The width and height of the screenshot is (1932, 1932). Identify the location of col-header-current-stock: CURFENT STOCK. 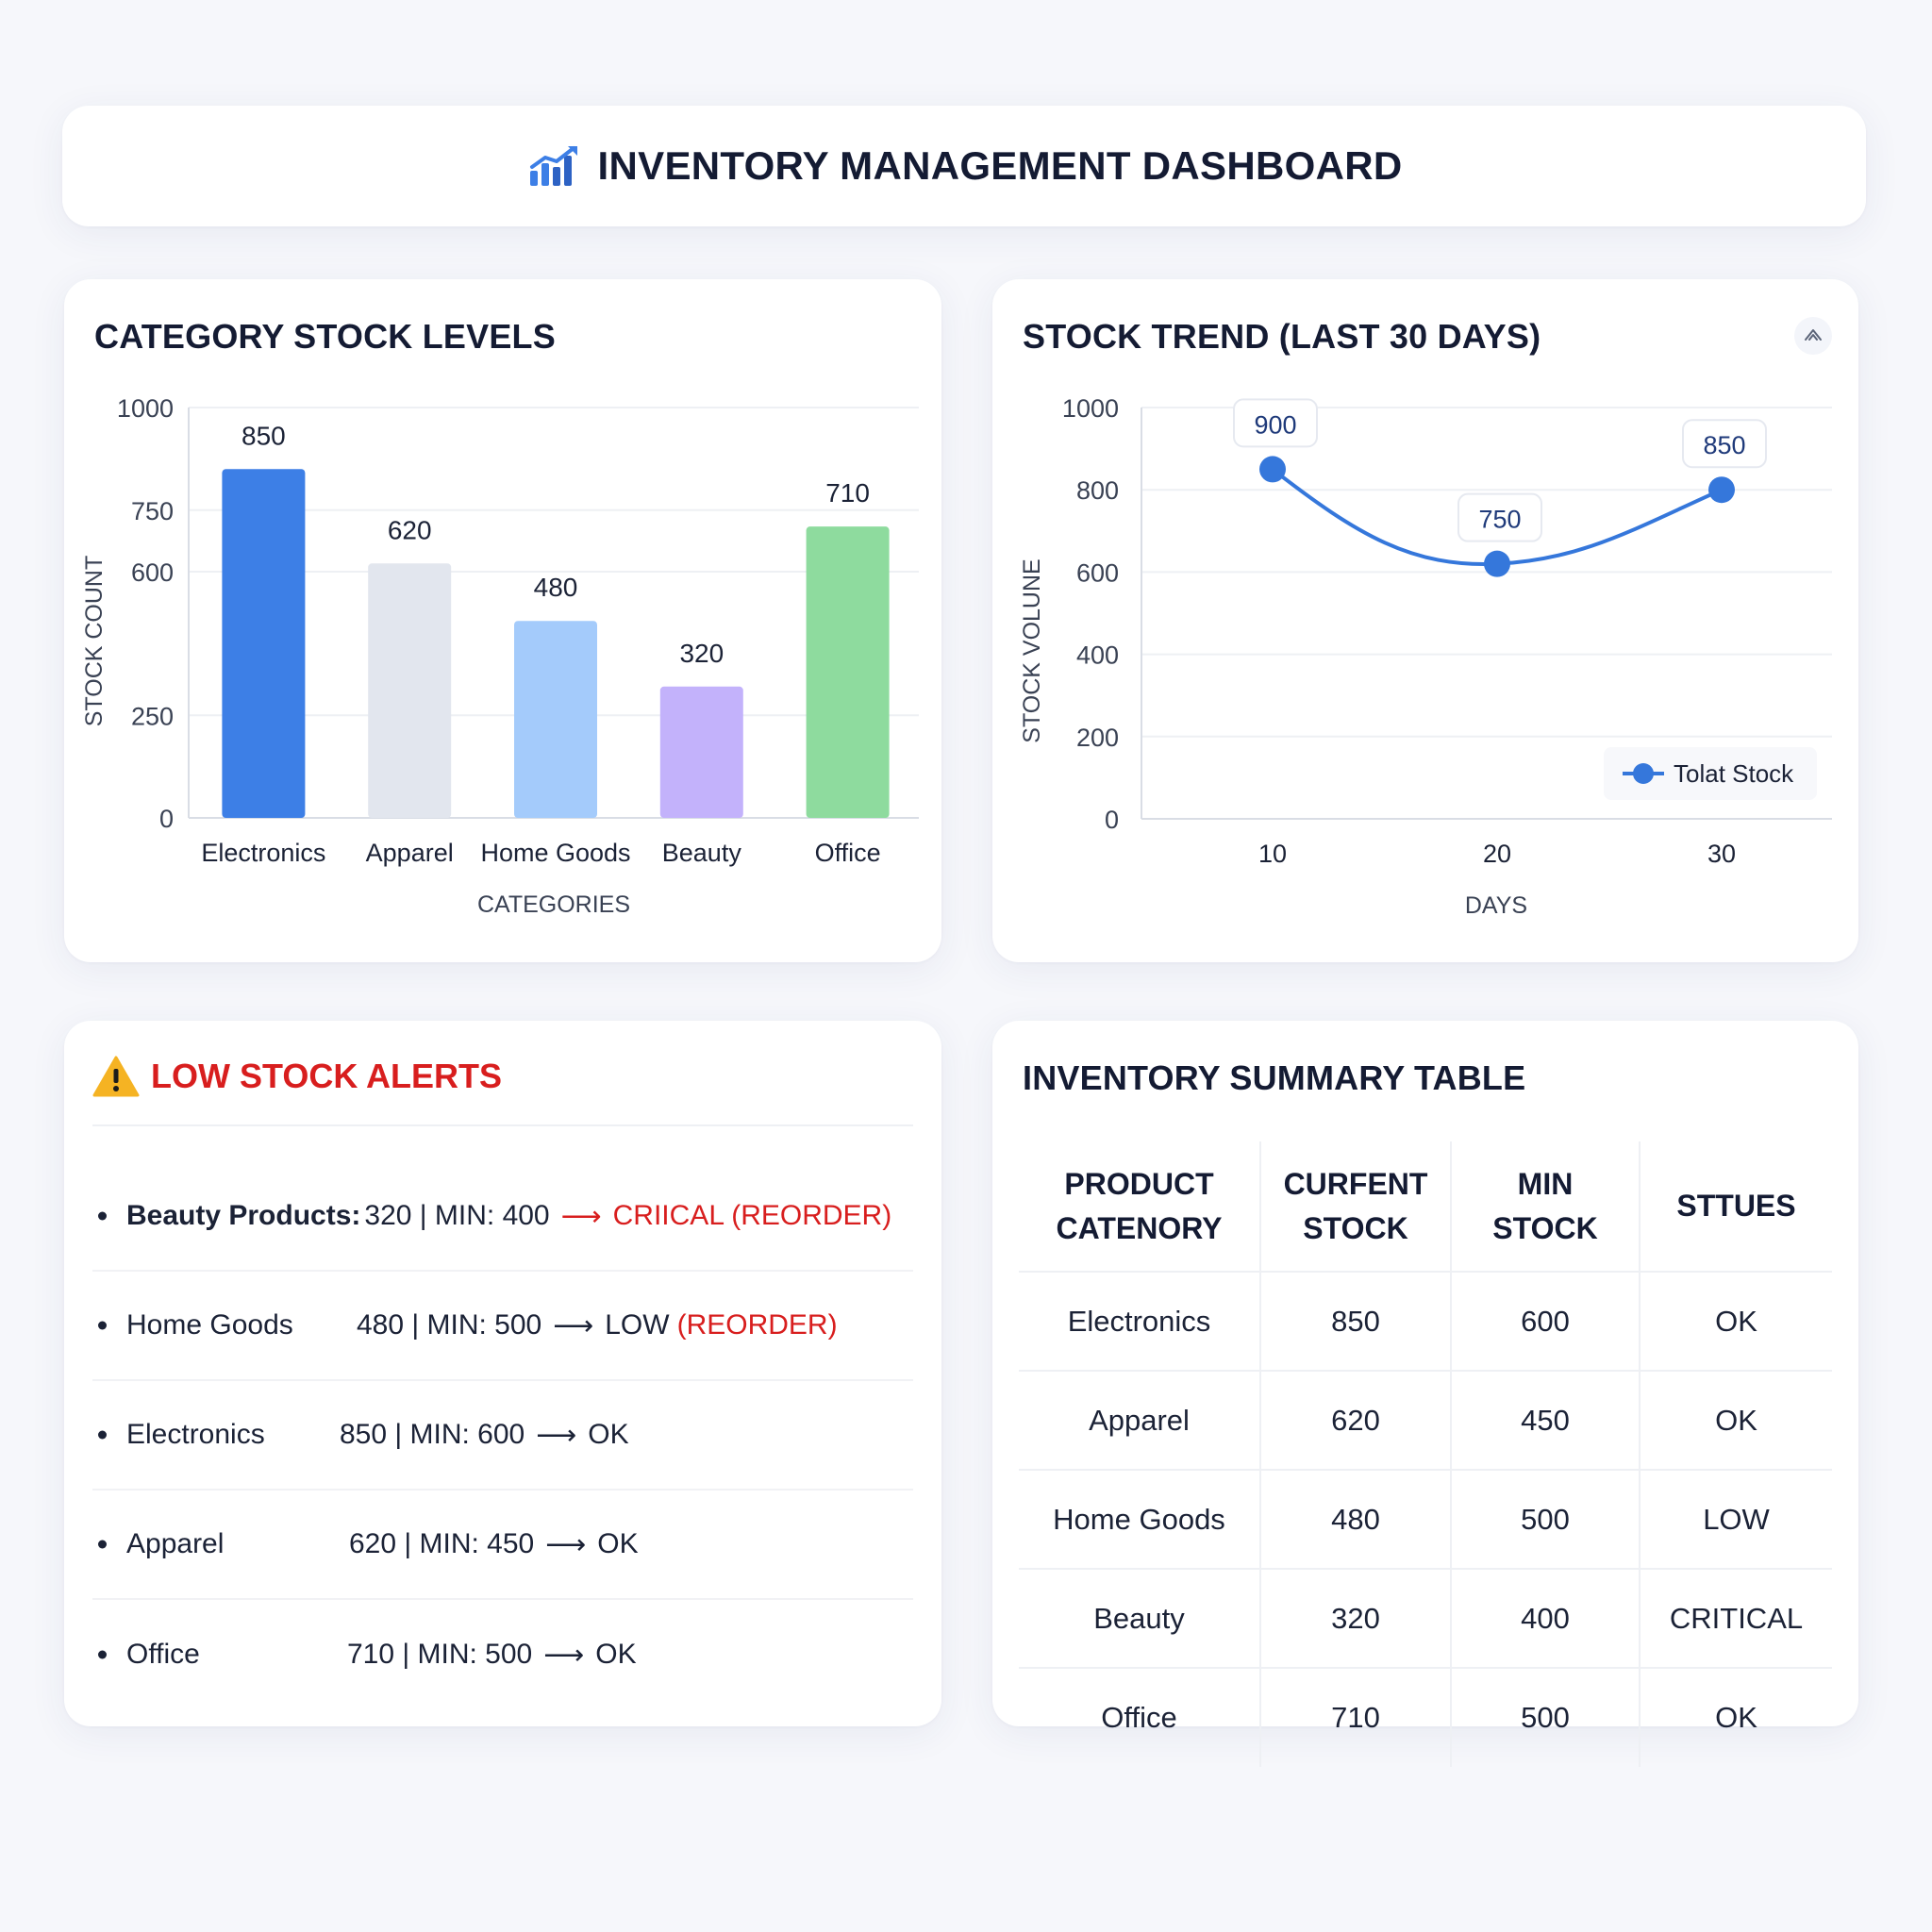
(1355, 1207).